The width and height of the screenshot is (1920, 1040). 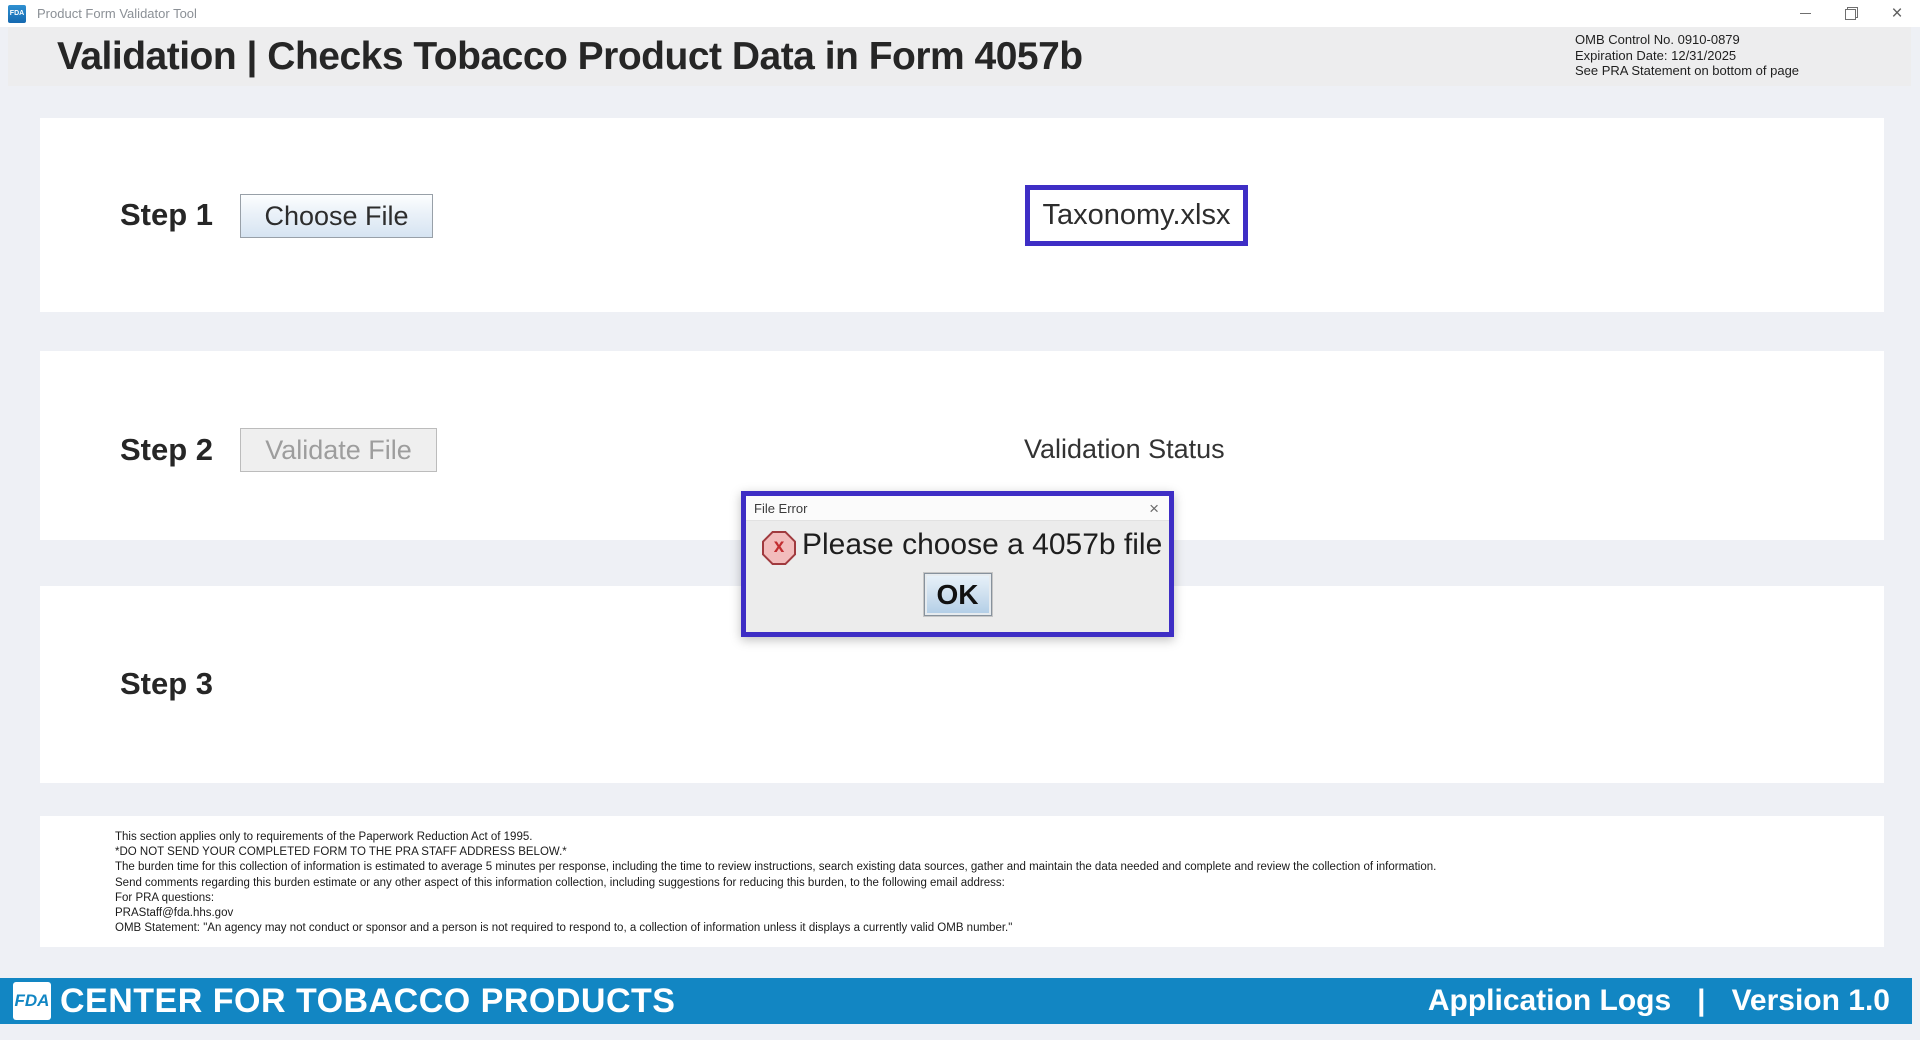 I want to click on step2-label: Step 2, so click(x=167, y=449).